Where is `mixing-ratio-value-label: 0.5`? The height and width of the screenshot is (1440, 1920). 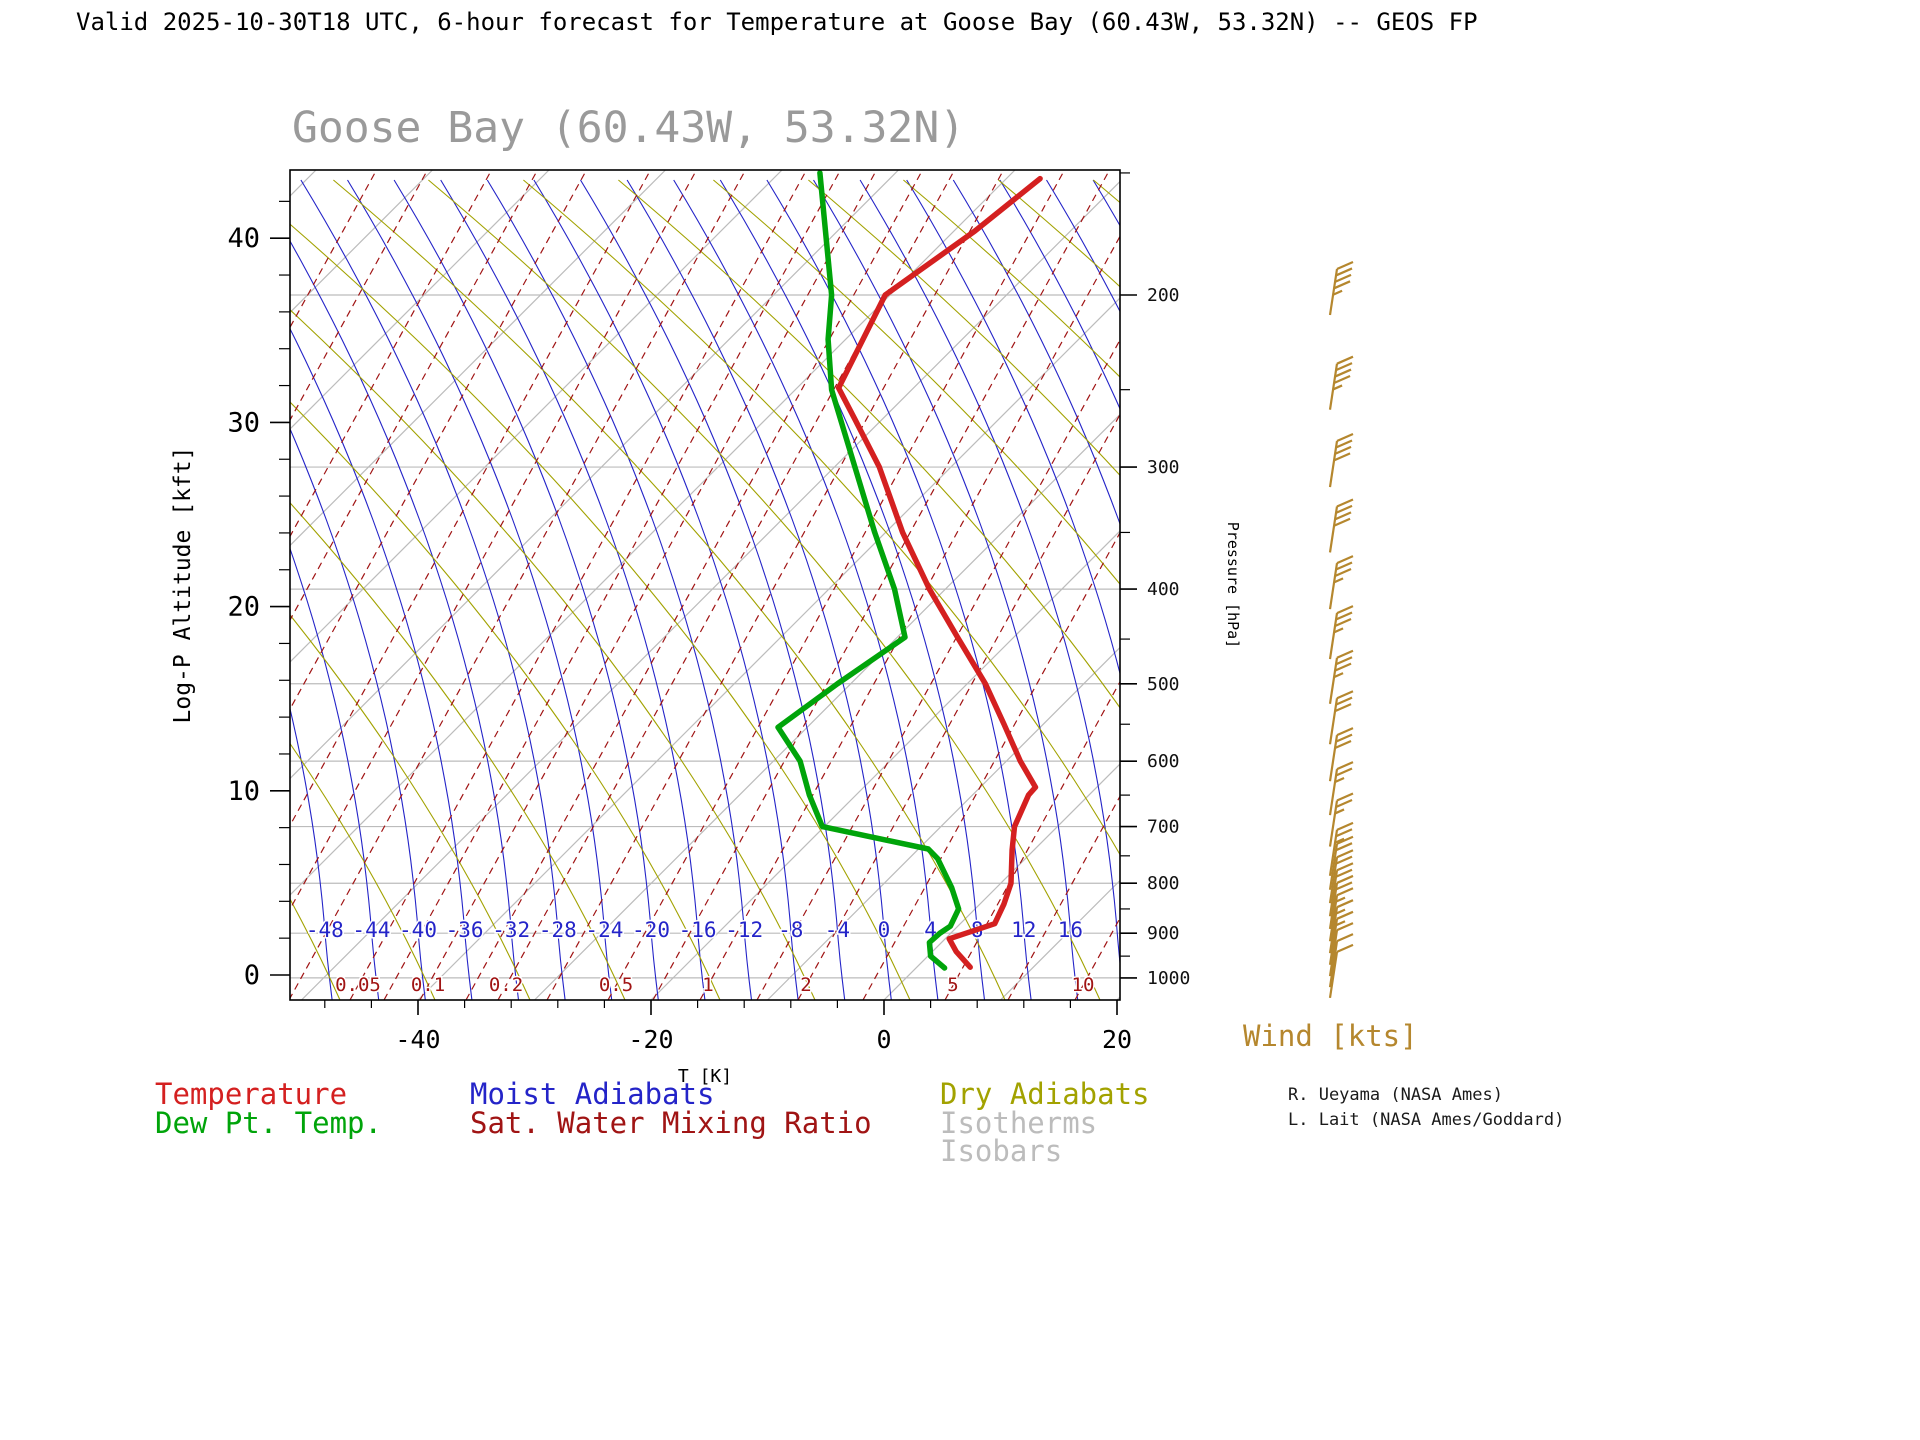 mixing-ratio-value-label: 0.5 is located at coordinates (616, 985).